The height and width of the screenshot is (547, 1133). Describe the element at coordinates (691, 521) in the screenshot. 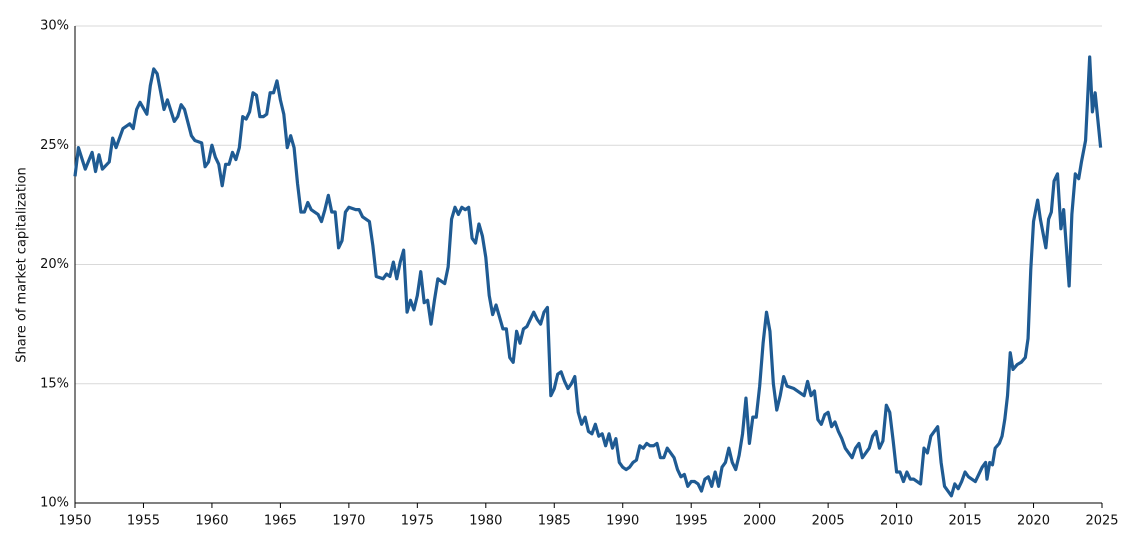

I see `x-tick-label: 1995` at that location.